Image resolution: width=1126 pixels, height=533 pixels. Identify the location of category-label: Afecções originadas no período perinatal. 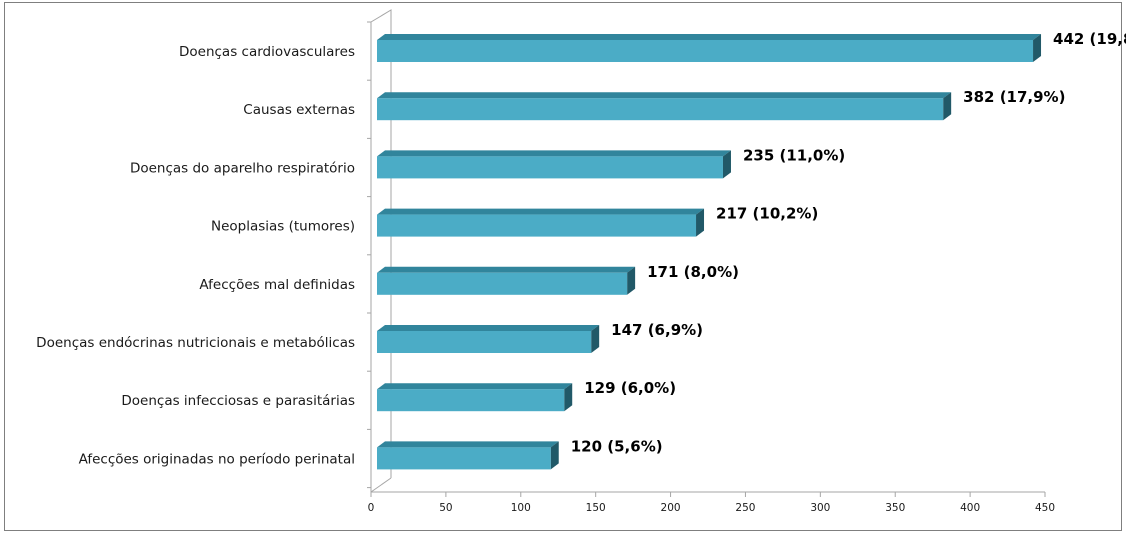
(217, 459).